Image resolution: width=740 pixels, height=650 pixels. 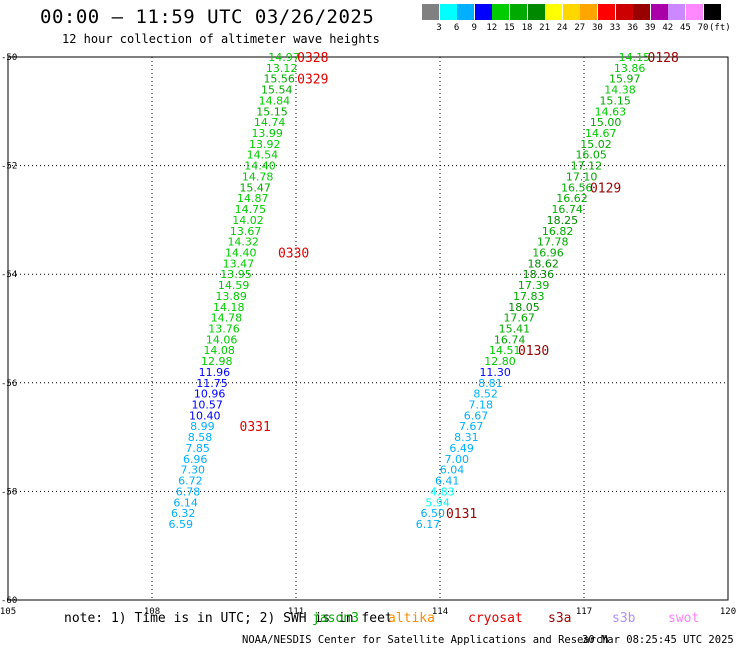 I want to click on swh-value: 13.86, so click(x=630, y=68).